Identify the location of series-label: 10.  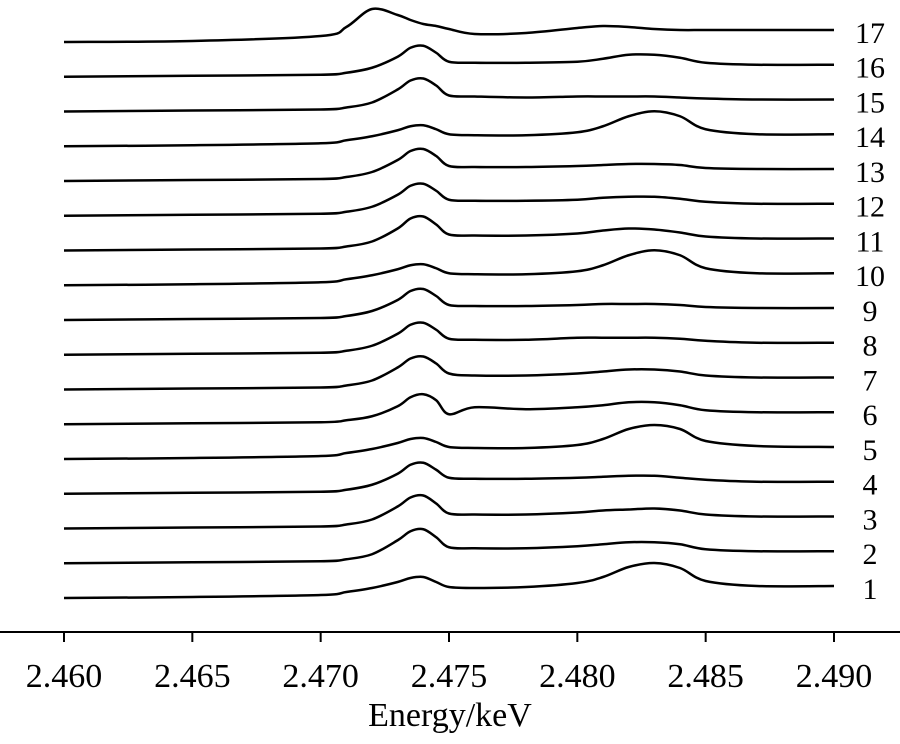
(870, 276).